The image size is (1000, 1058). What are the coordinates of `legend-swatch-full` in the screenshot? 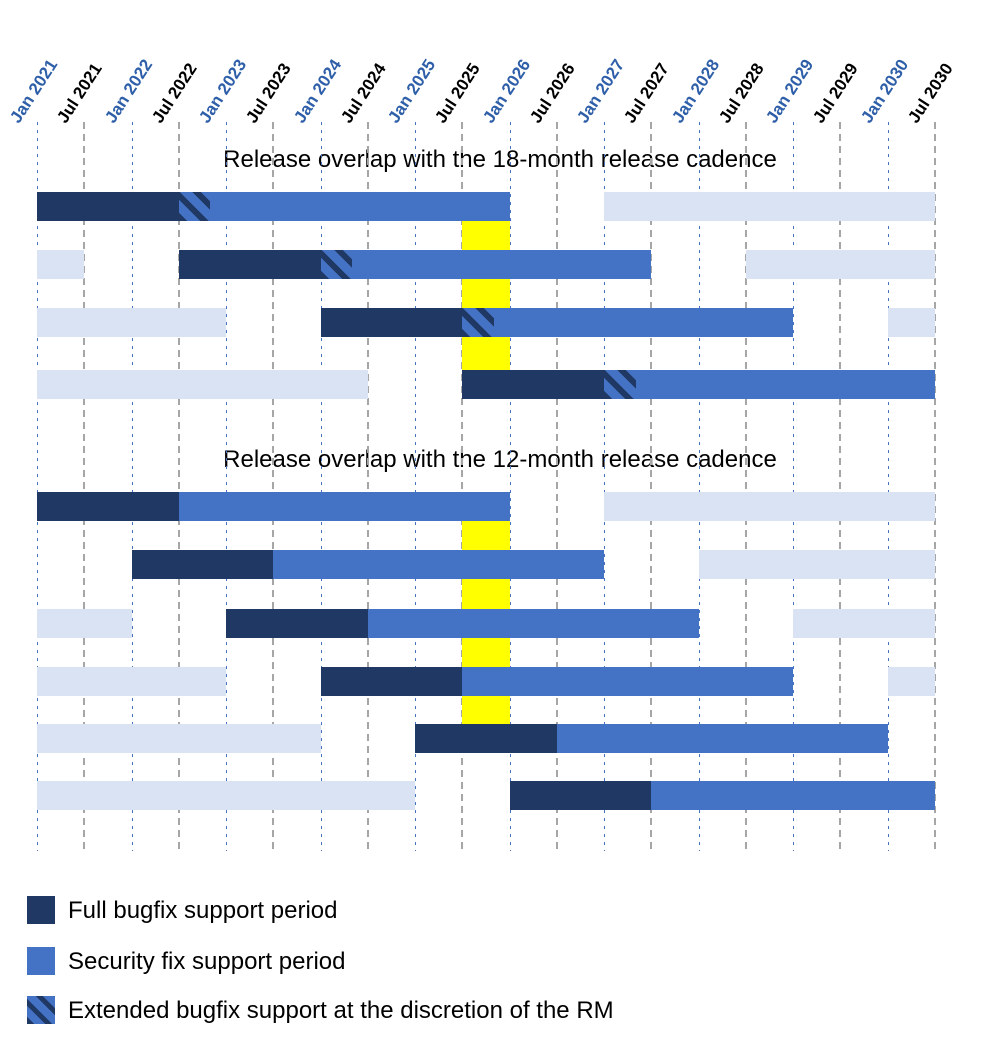 It's located at (41, 910).